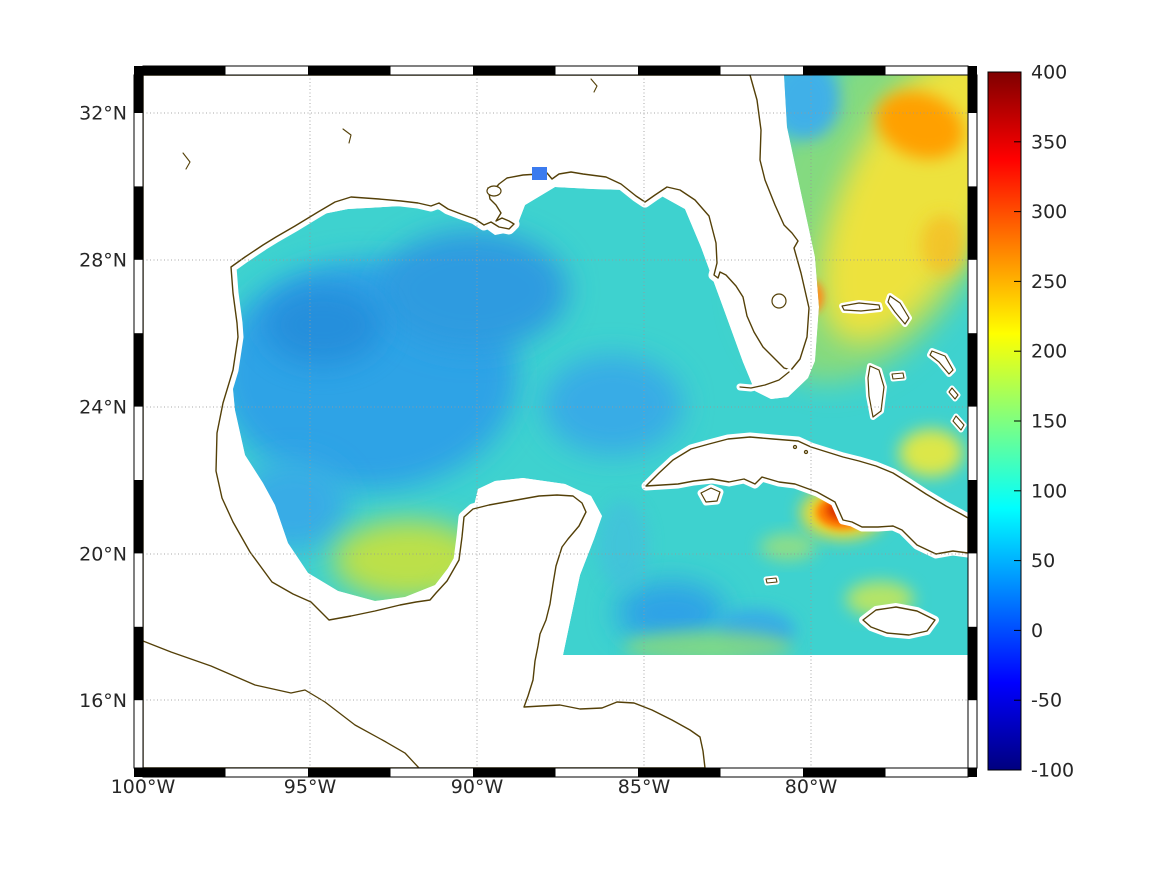 The image size is (1167, 875). Describe the element at coordinates (1037, 631) in the screenshot. I see `cbar-tick-label: 0` at that location.